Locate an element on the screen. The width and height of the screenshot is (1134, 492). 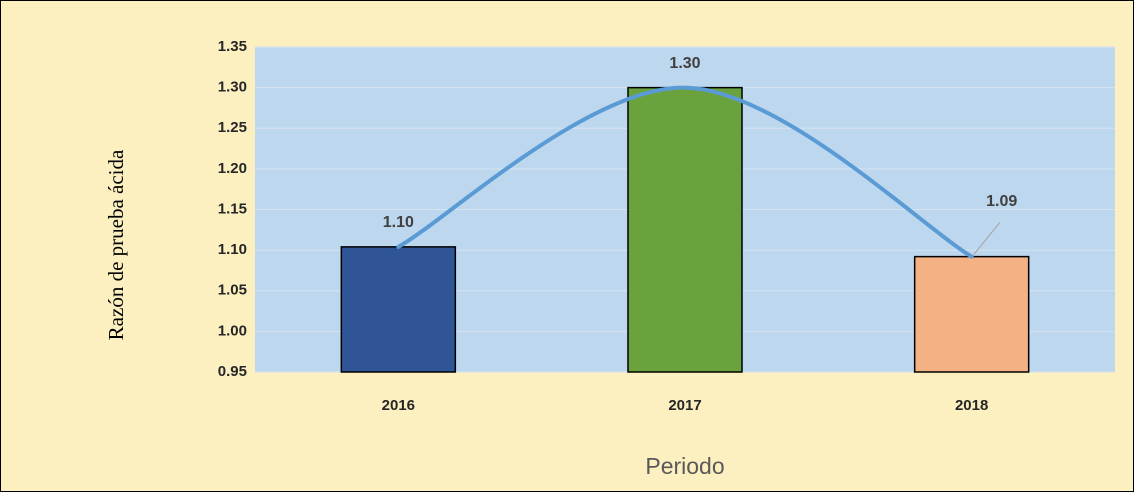
leader-line is located at coordinates (987, 238).